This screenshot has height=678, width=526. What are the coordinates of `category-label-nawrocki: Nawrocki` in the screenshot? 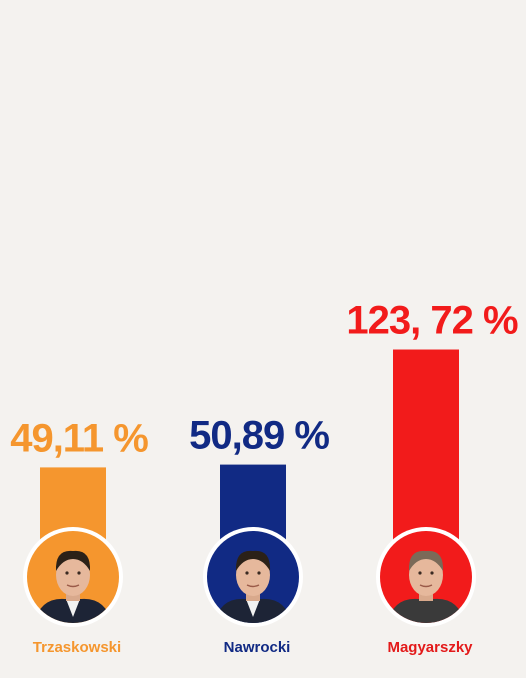 It's located at (257, 647).